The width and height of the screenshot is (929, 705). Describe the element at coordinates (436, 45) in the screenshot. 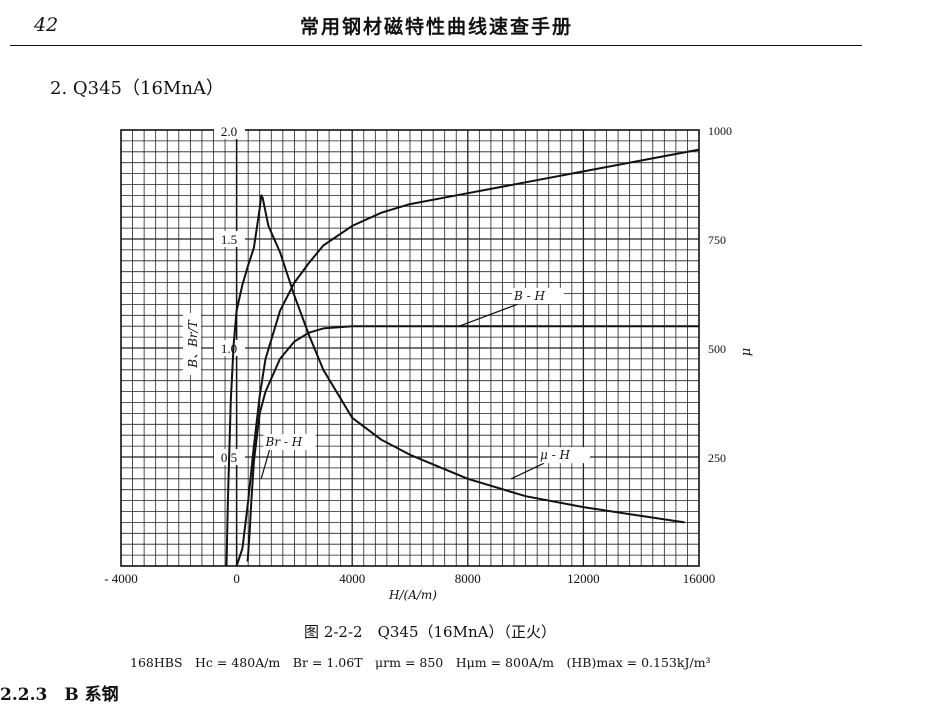

I see `header-rule` at that location.